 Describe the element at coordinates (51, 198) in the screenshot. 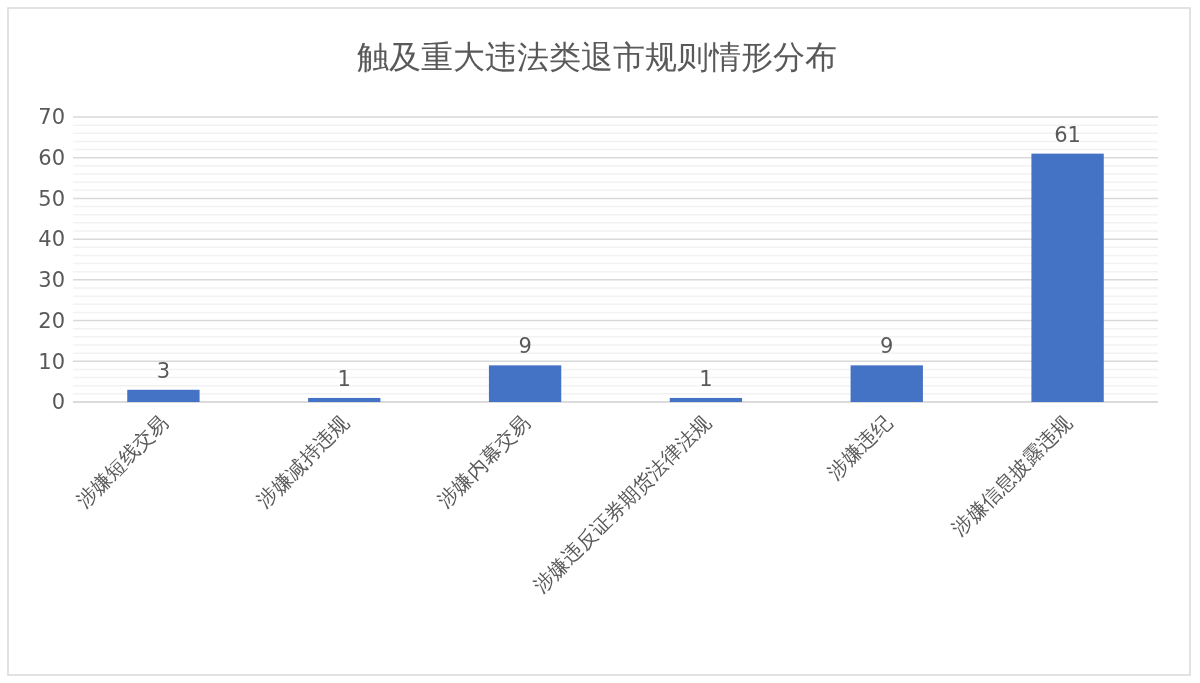

I see `y-tick-label: 50` at that location.